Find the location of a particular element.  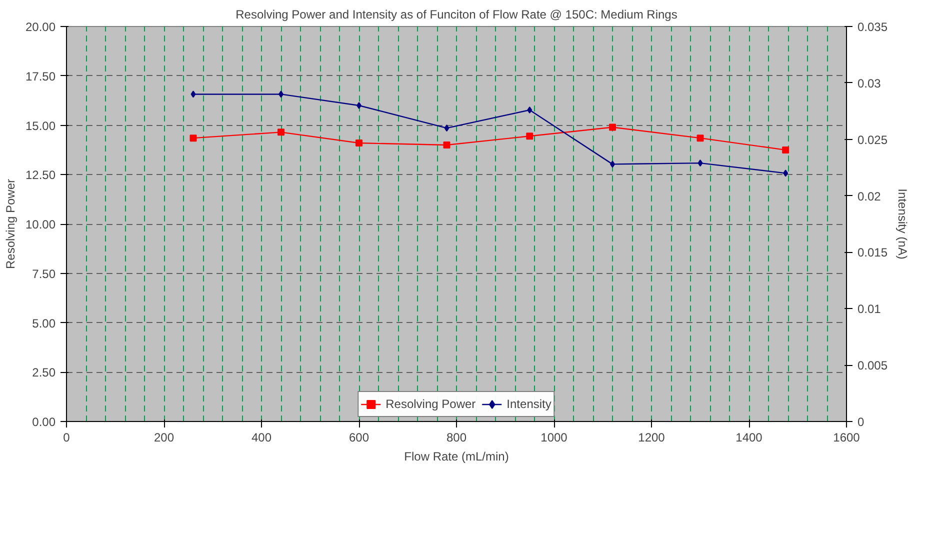

x-tick-label: 200 is located at coordinates (164, 437).